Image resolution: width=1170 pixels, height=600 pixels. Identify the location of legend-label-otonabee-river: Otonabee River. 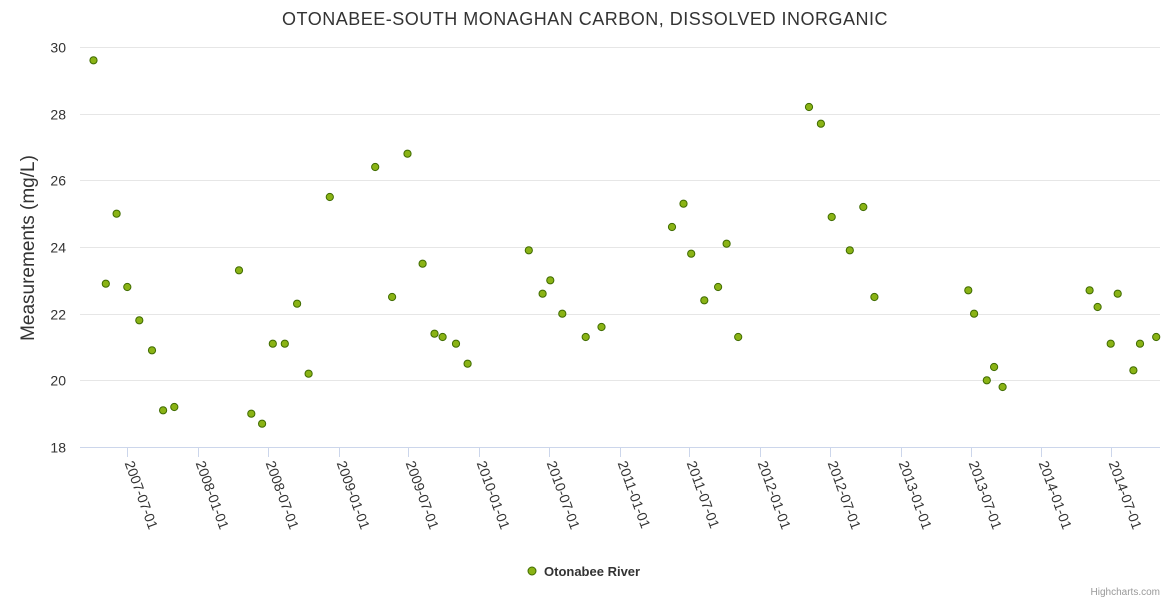
(592, 571).